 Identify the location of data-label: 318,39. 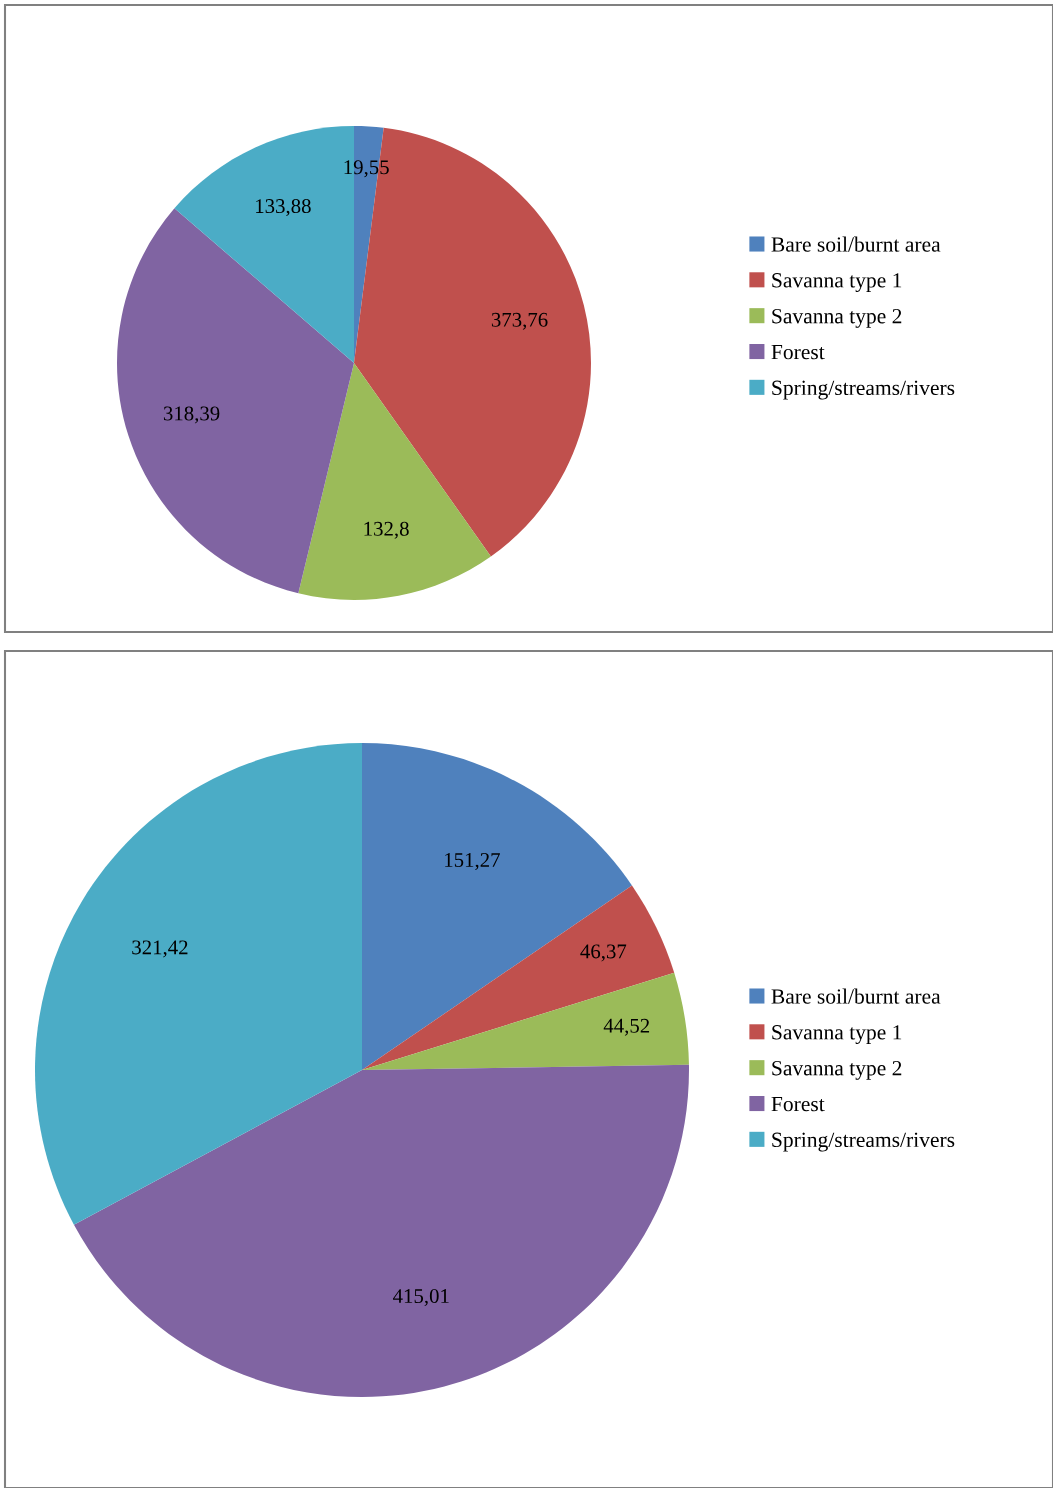
(191, 415).